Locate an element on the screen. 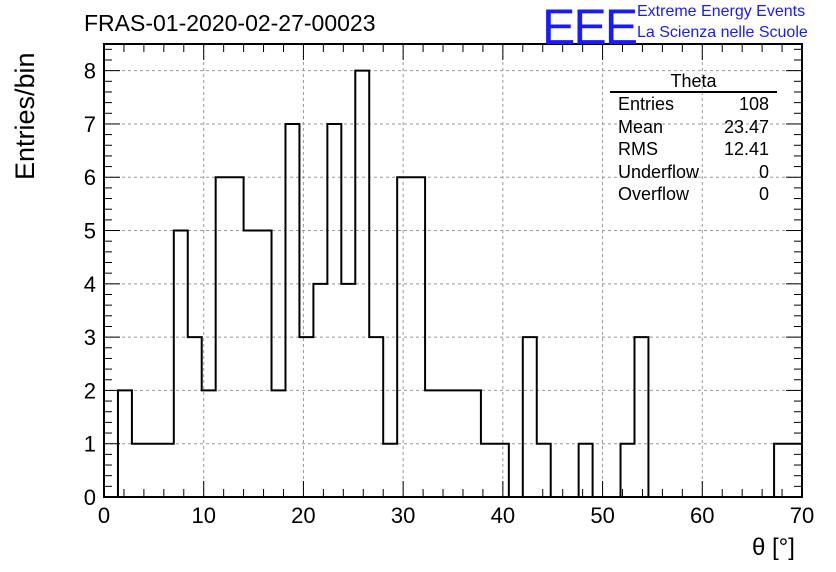 This screenshot has height=572, width=836. x-tick-label: 30 is located at coordinates (403, 515).